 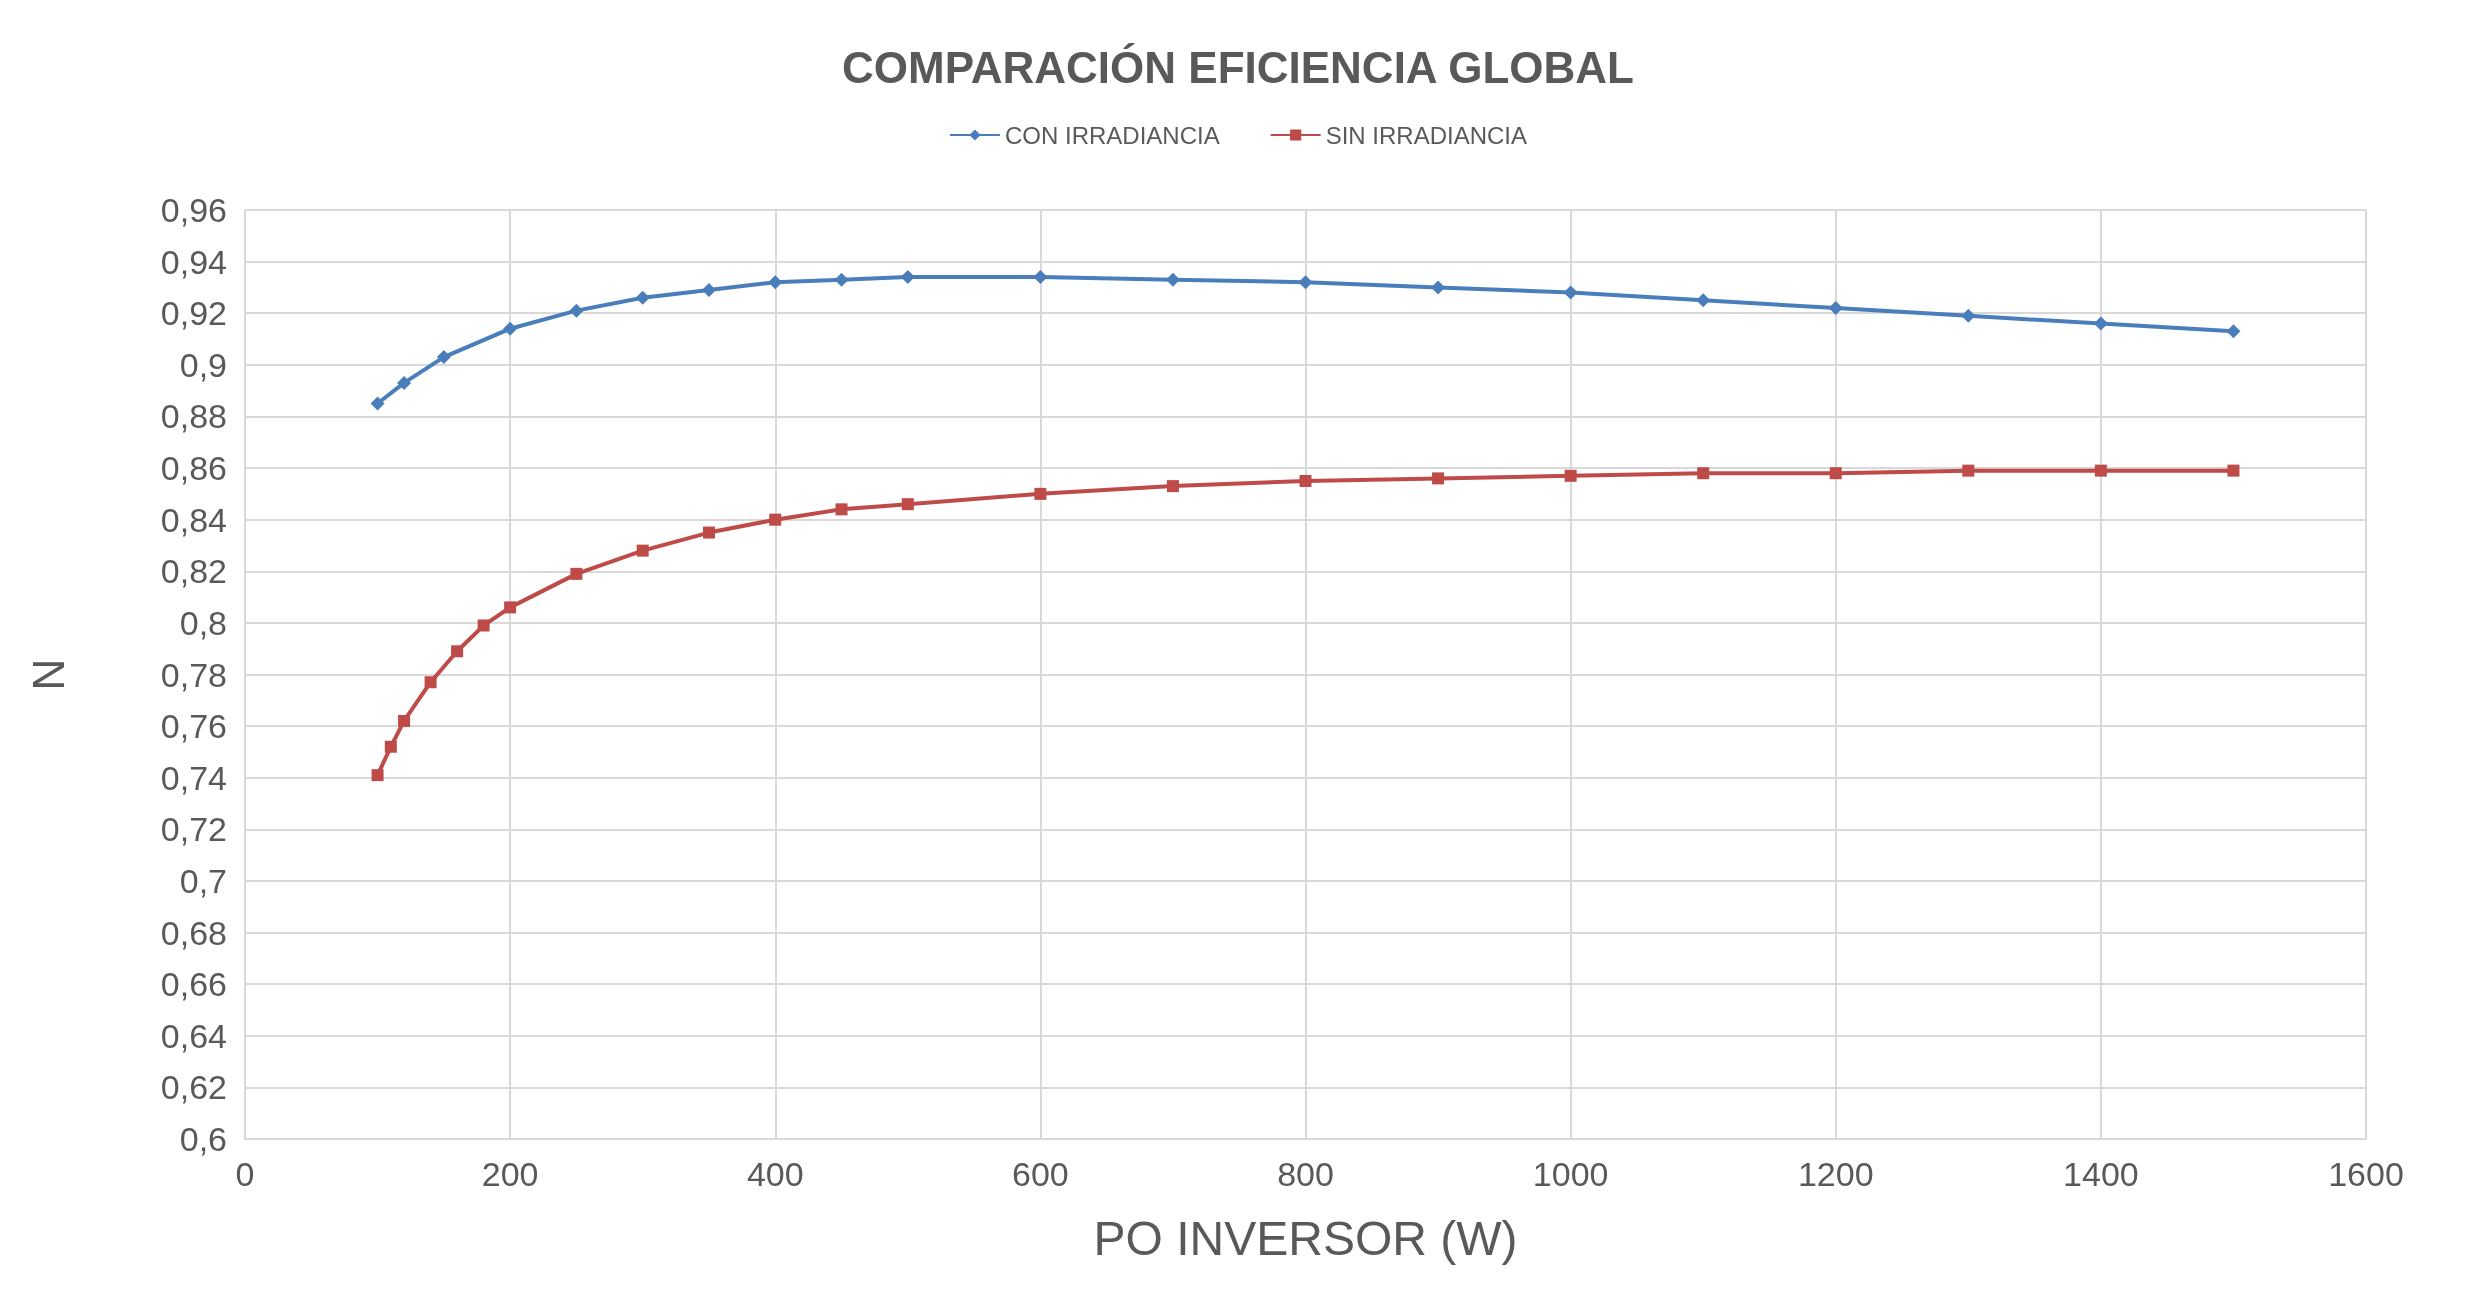 What do you see at coordinates (510, 1174) in the screenshot?
I see `x-tick-label: 200` at bounding box center [510, 1174].